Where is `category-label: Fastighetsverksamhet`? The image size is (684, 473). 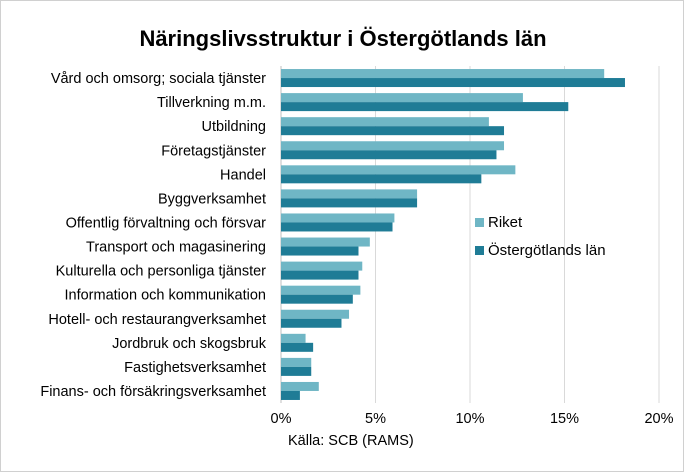 category-label: Fastighetsverksamhet is located at coordinates (195, 368).